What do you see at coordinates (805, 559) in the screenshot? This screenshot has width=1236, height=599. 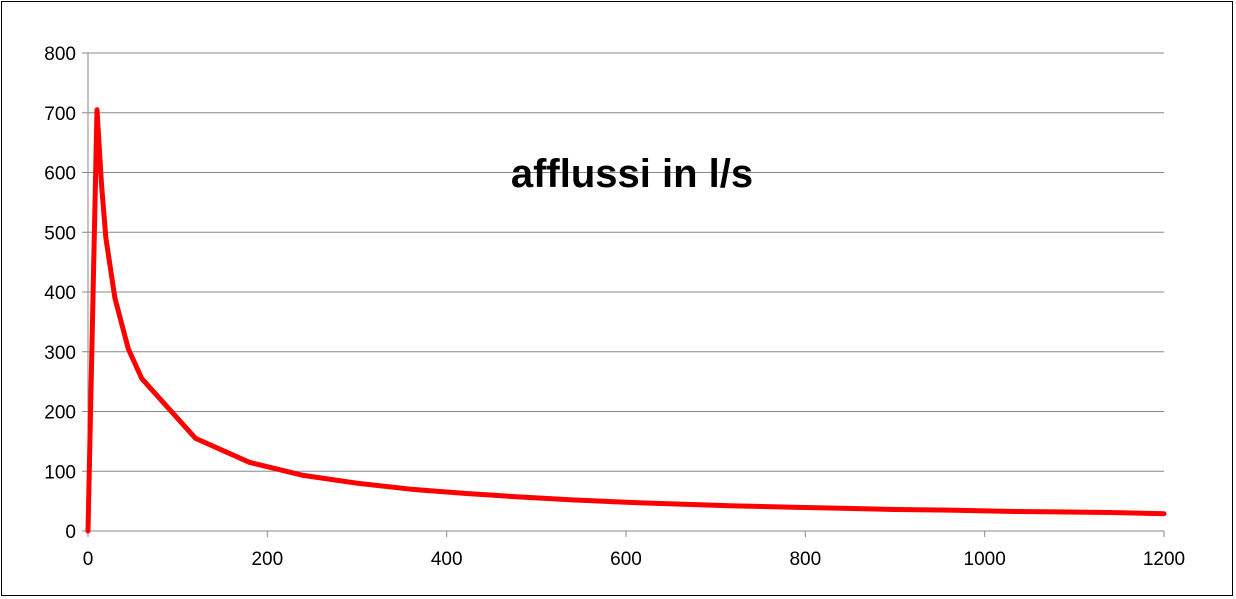 I see `x-tick-label: 800` at bounding box center [805, 559].